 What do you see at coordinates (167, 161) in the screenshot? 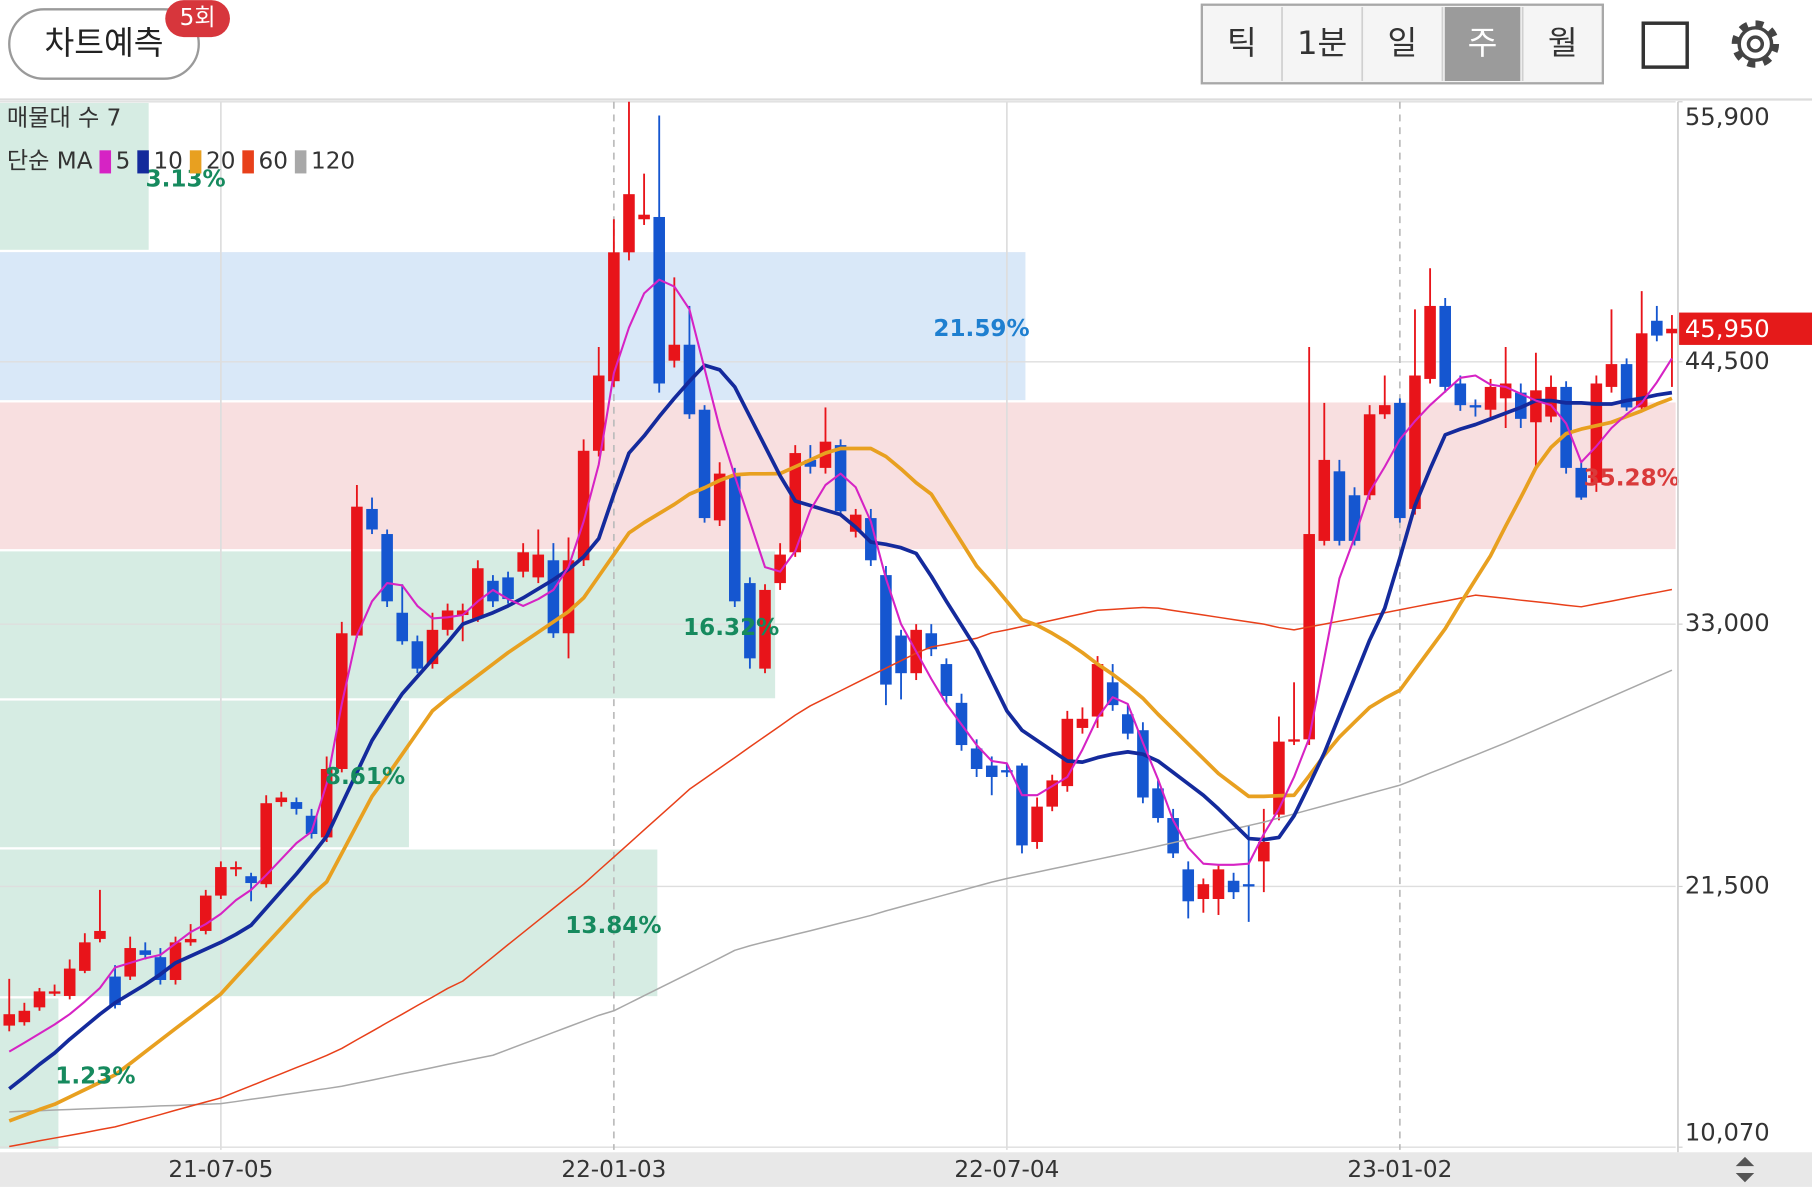
I see `legend-label: 10` at bounding box center [167, 161].